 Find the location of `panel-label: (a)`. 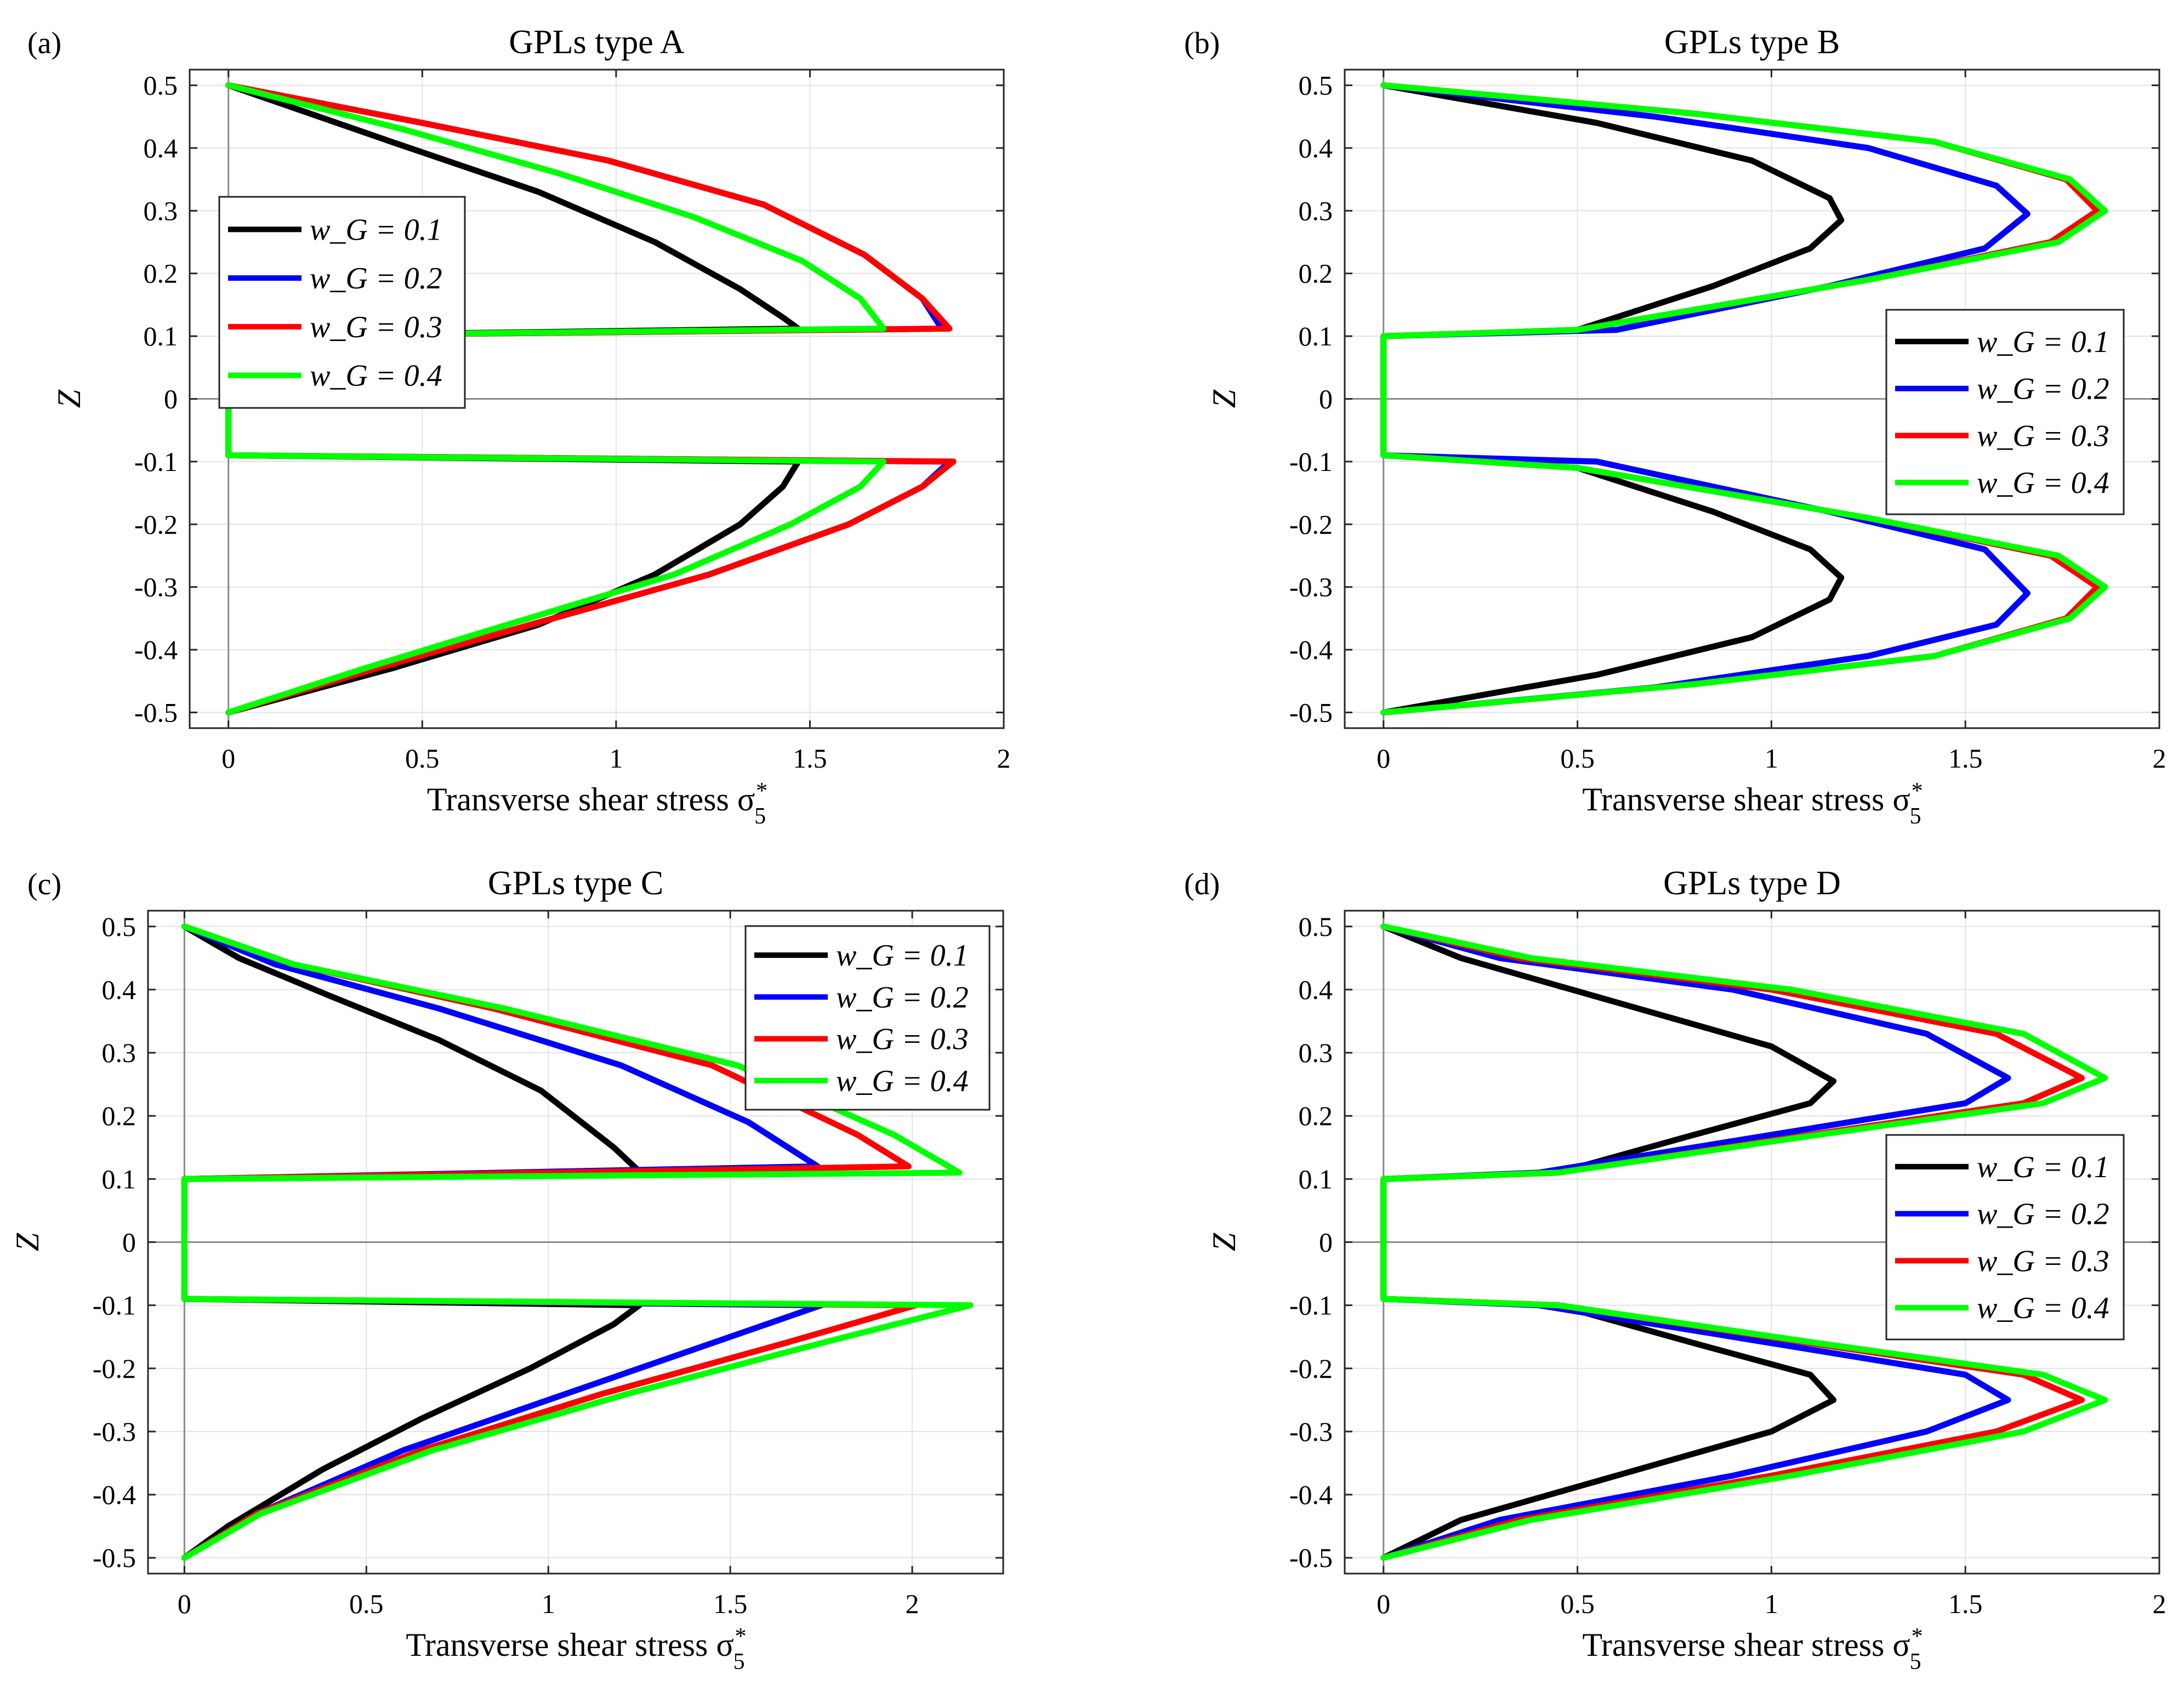

panel-label: (a) is located at coordinates (44, 43).